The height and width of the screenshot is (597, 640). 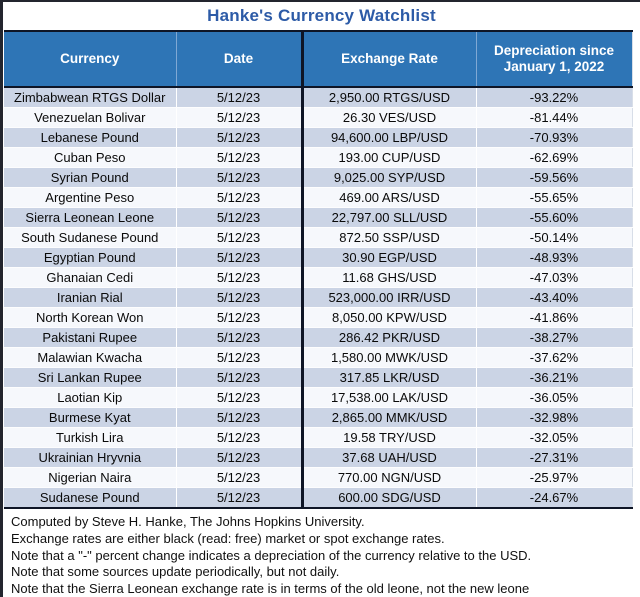 I want to click on cell-exchange-rate: 872.50 SSP/USD, so click(x=388, y=237).